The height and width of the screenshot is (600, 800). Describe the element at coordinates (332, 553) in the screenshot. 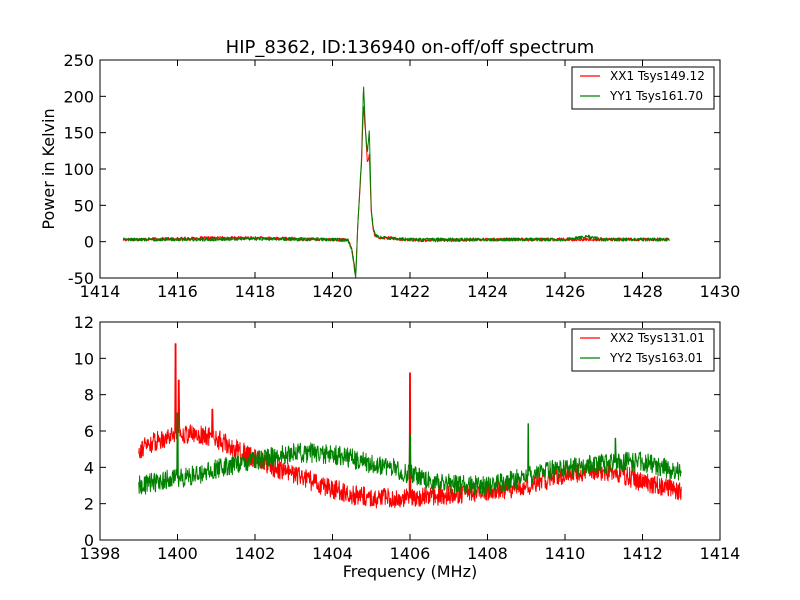

I see `x-tick-label: 1404` at that location.